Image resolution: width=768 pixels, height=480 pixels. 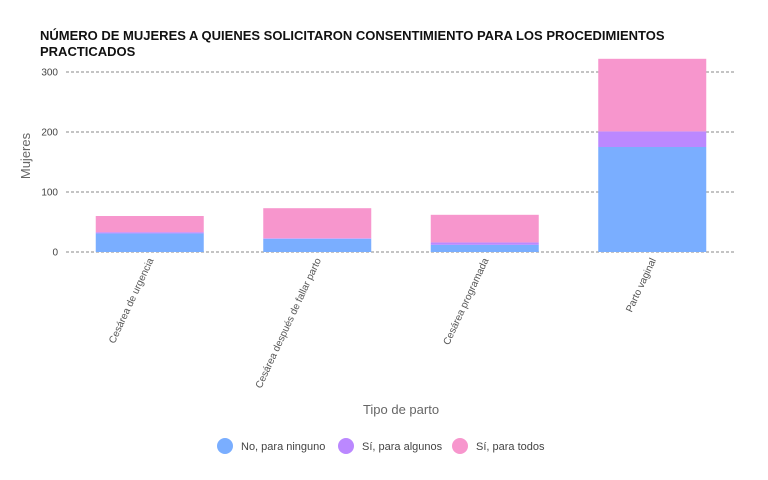 What do you see at coordinates (49, 133) in the screenshot?
I see `y-tick-label: 200` at bounding box center [49, 133].